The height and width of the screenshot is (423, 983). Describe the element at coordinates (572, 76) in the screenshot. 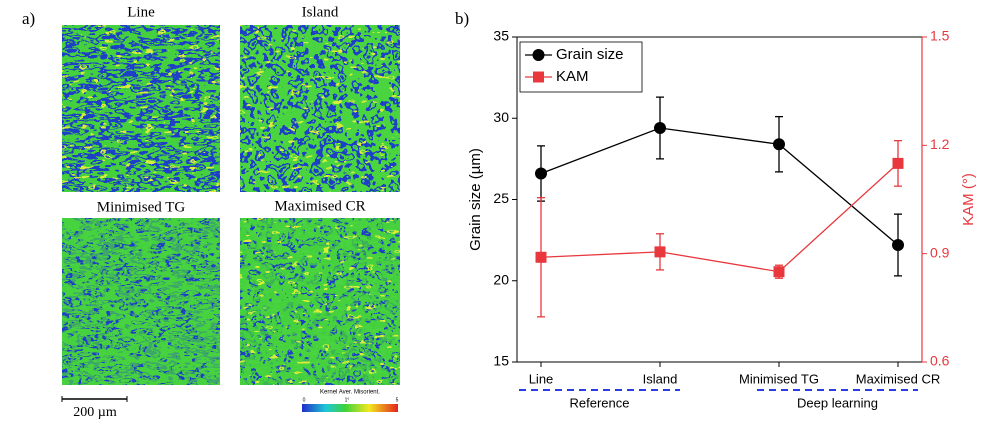

I see `legend-label: KAM` at that location.